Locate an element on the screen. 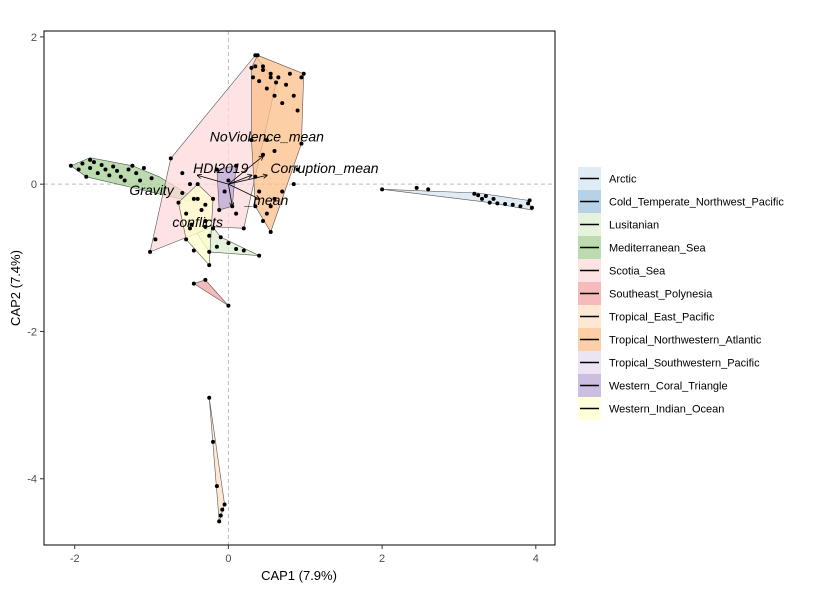 The width and height of the screenshot is (826, 590). y-tick-label: 0 is located at coordinates (34, 185).